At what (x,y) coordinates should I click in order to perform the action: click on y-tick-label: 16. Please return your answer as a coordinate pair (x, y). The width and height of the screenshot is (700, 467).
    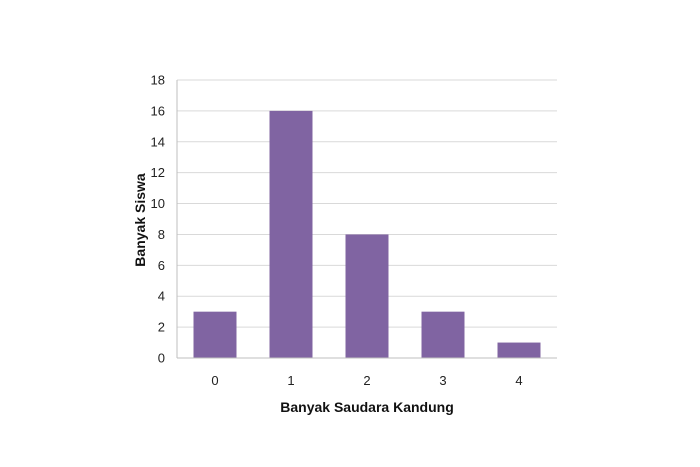
    Looking at the image, I should click on (158, 110).